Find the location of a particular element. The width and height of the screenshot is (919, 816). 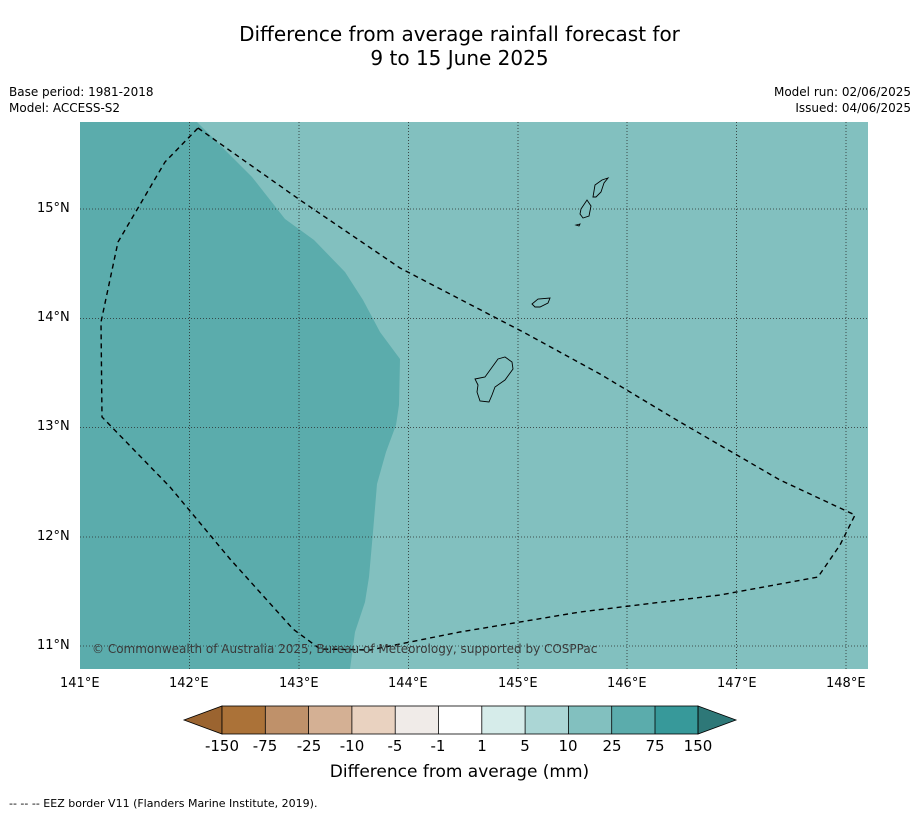

base-period: Base period: 1981-2018 is located at coordinates (81, 92).